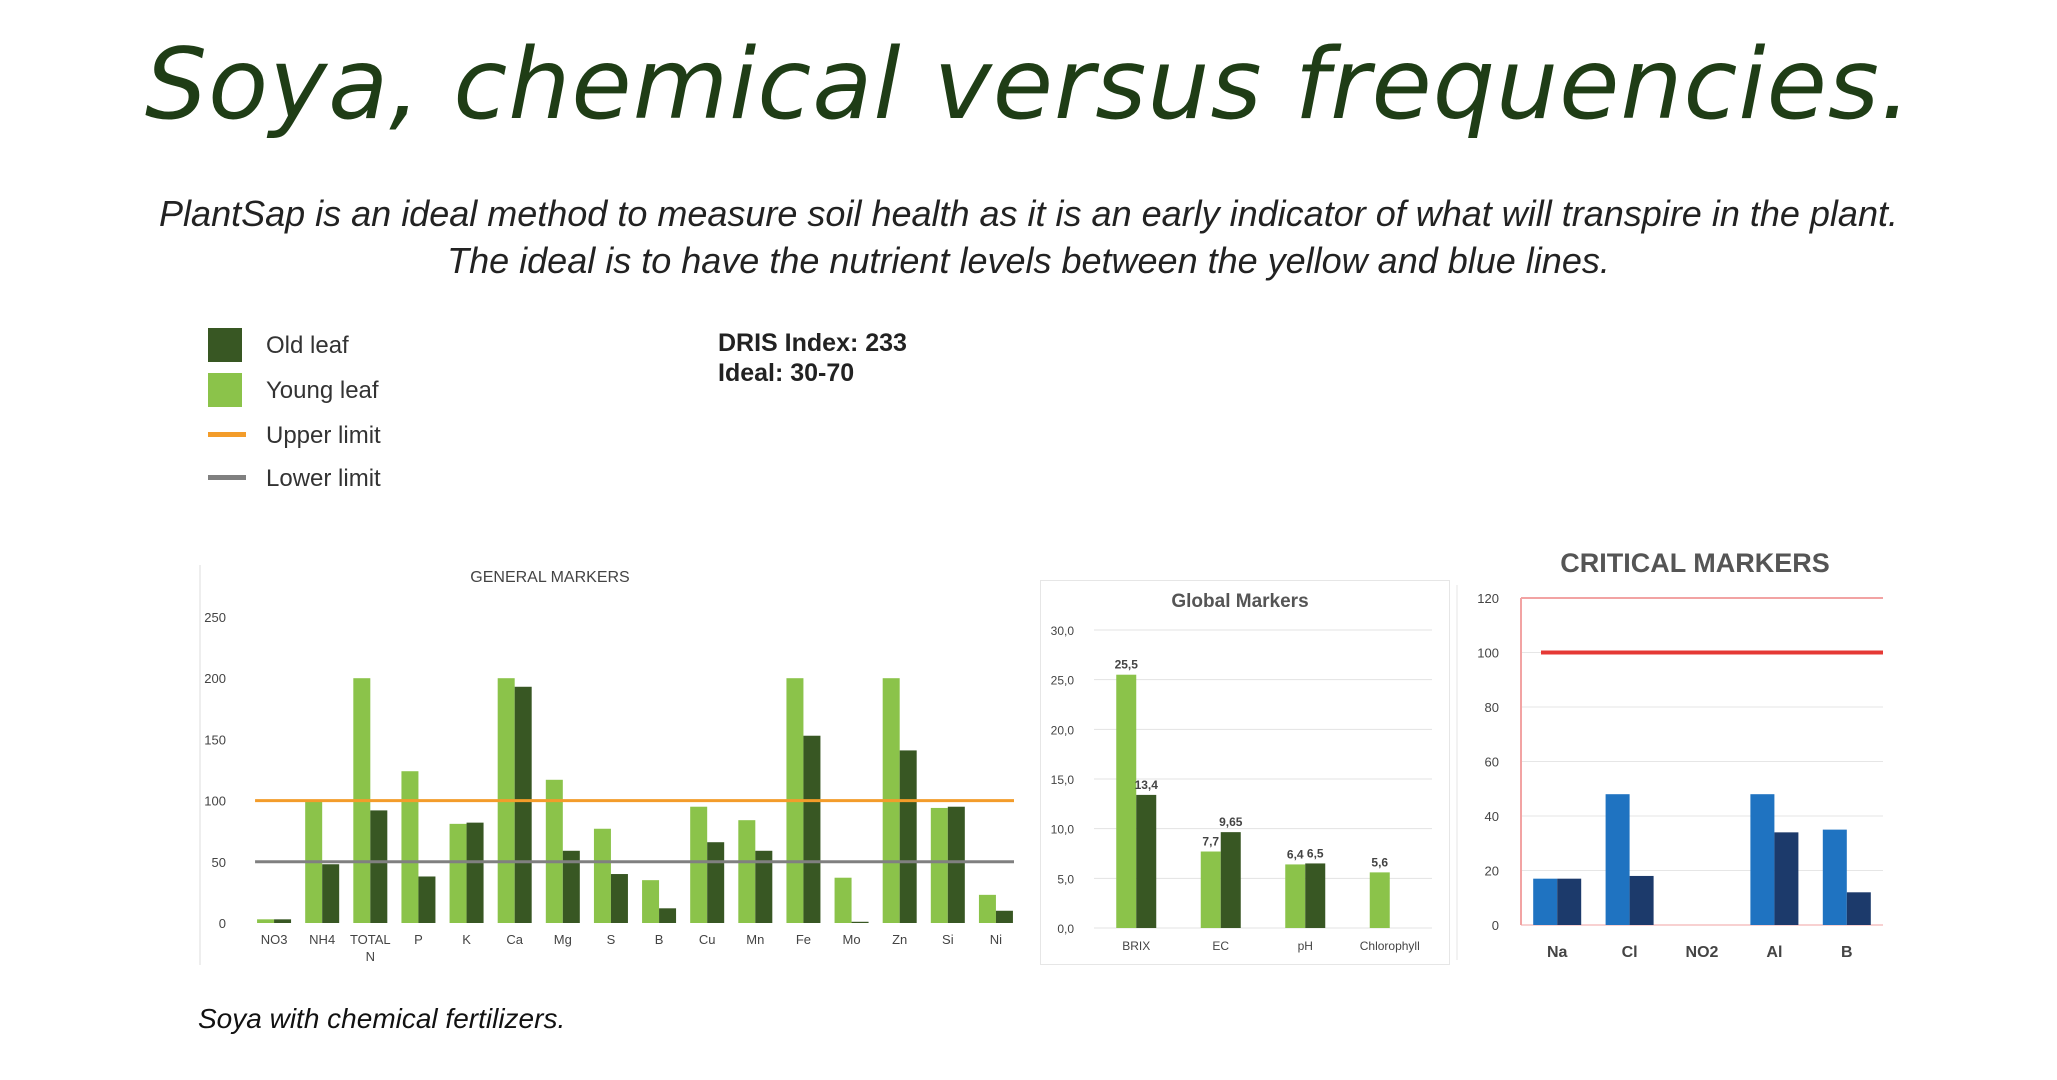 The height and width of the screenshot is (1080, 2057). What do you see at coordinates (418, 939) in the screenshot?
I see `x-tick-label: P` at bounding box center [418, 939].